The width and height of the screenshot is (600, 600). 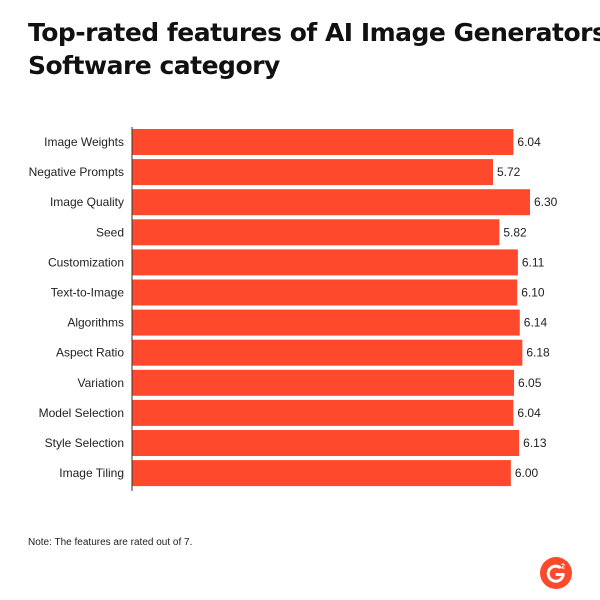 What do you see at coordinates (101, 383) in the screenshot?
I see `category-label: Variation` at bounding box center [101, 383].